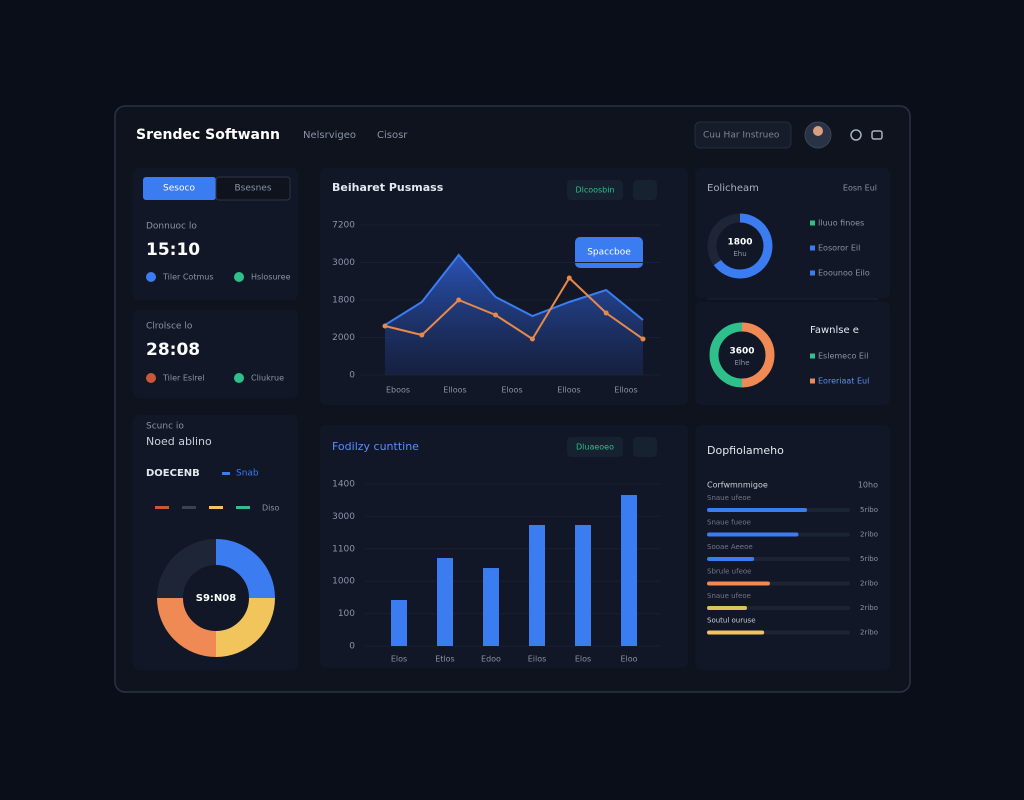  I want to click on tag: Diso, so click(271, 508).